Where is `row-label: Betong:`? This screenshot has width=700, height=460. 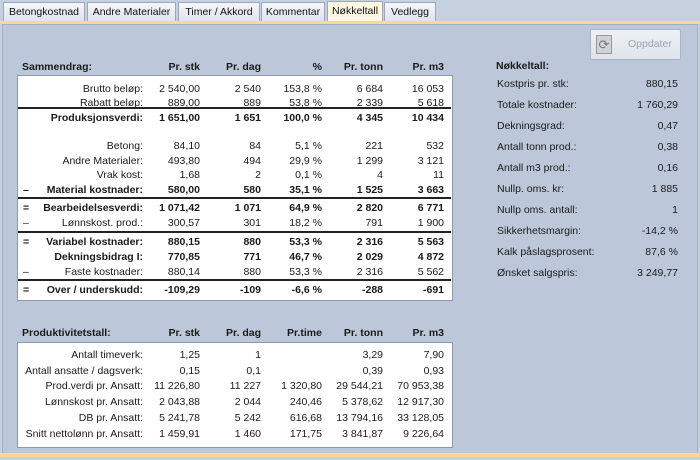
row-label: Betong: is located at coordinates (124, 146).